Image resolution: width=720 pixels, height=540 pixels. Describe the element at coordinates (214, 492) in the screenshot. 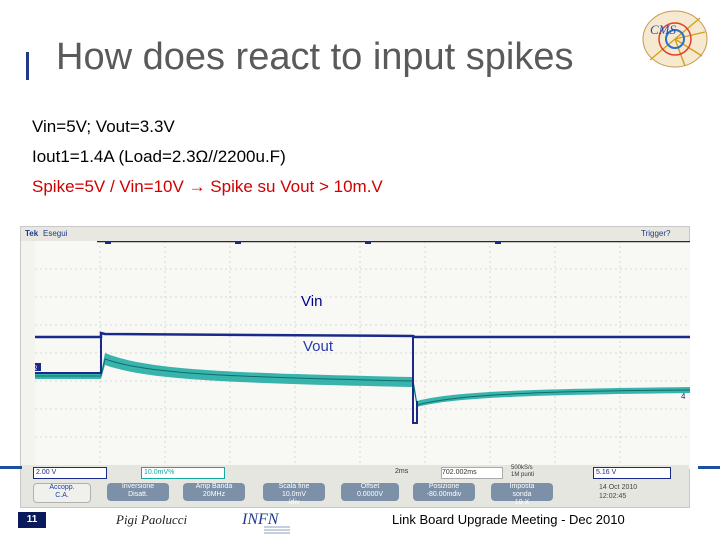

I see `bandwidth-button: Amp Banda 20MHz` at that location.